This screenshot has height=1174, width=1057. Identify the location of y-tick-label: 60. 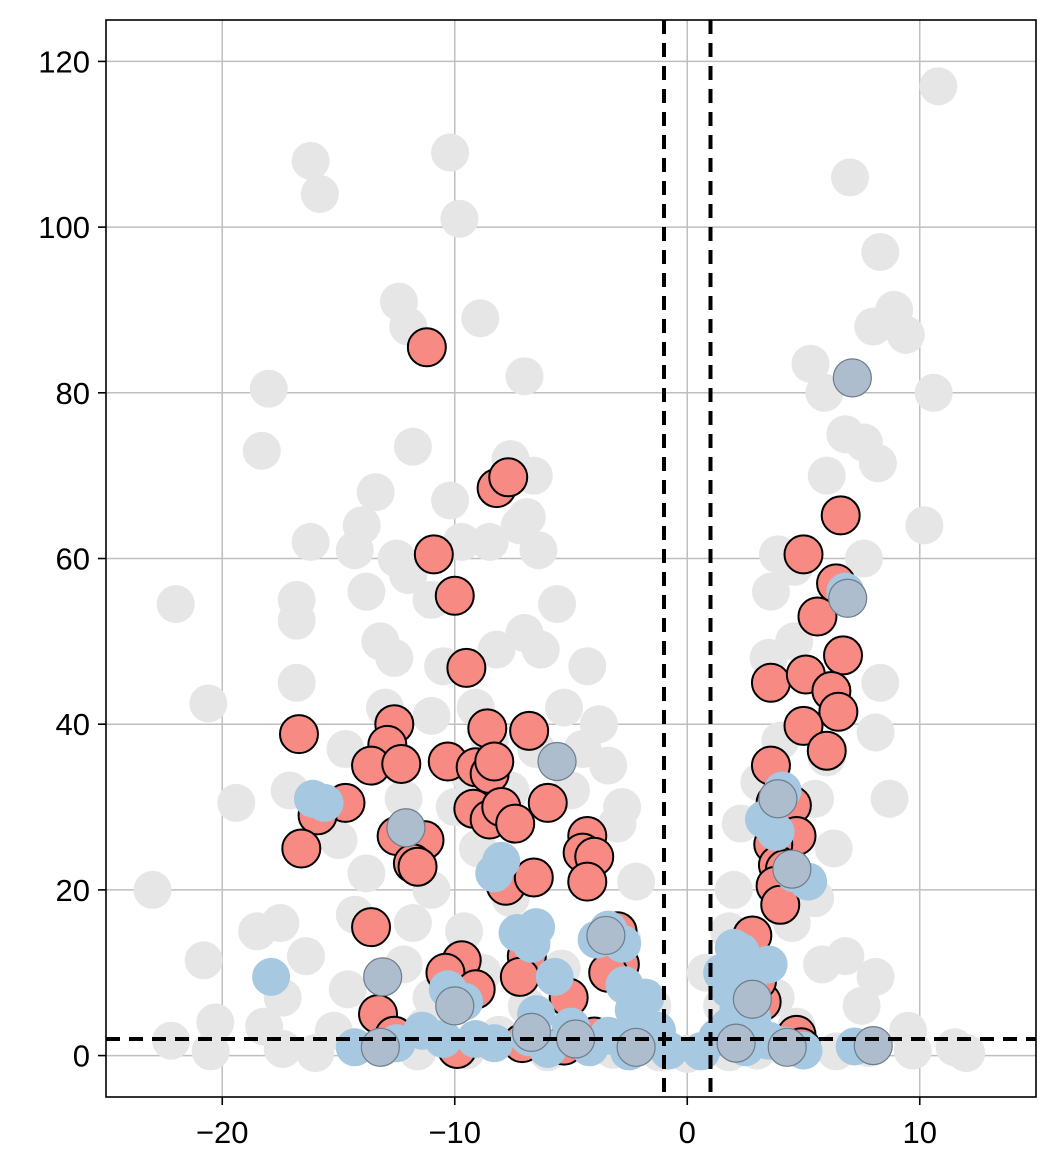
(73, 559).